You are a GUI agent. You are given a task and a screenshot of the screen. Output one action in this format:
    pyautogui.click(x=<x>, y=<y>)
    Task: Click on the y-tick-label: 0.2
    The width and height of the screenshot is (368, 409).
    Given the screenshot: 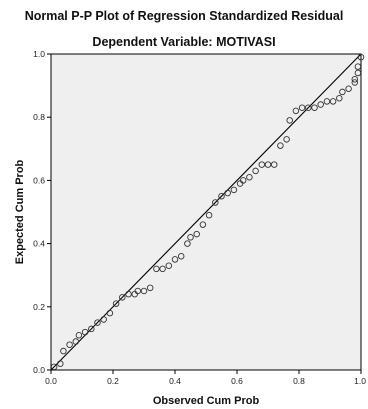 What is the action you would take?
    pyautogui.click(x=39, y=307)
    